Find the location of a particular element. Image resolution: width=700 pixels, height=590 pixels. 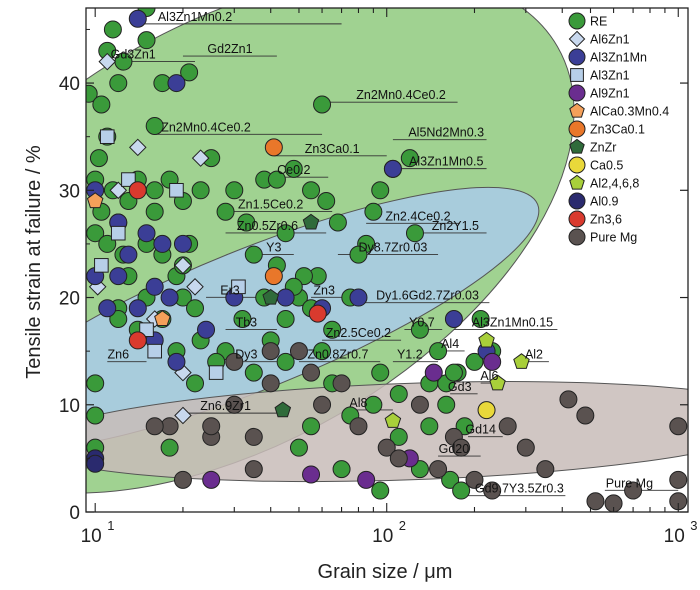

x-tick-exponent: 1 is located at coordinates (110, 525).